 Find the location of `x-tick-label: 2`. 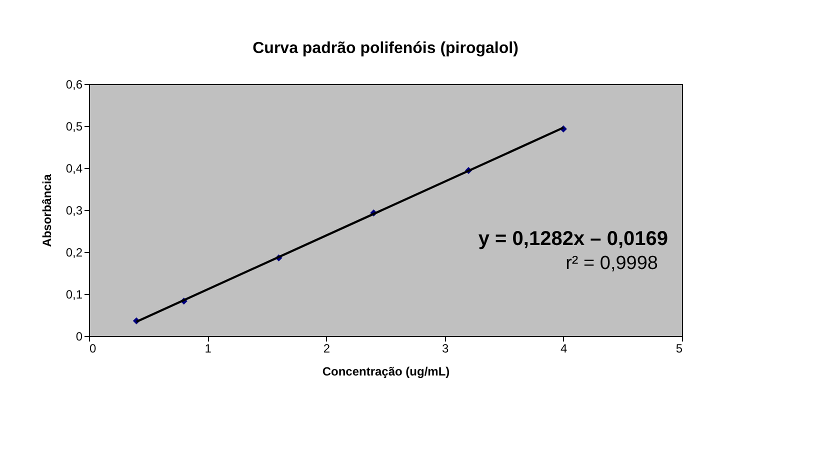

x-tick-label: 2 is located at coordinates (326, 349).